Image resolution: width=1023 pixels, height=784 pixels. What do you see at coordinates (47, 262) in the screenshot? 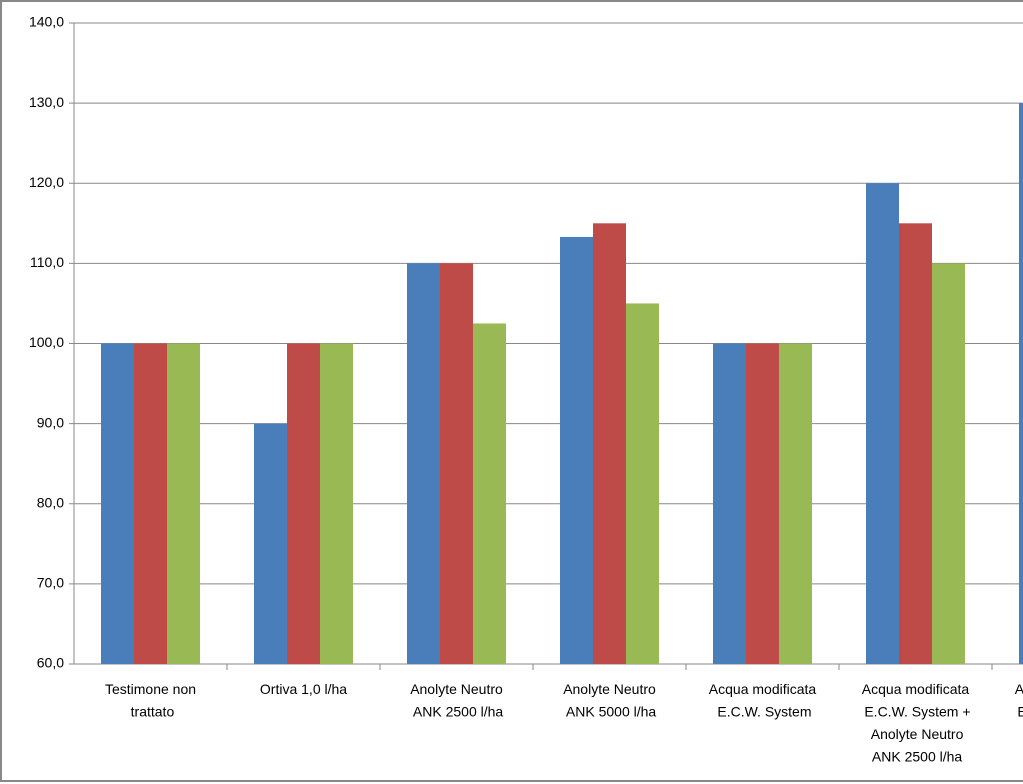
I see `y-tick-label: 110,0` at bounding box center [47, 262].